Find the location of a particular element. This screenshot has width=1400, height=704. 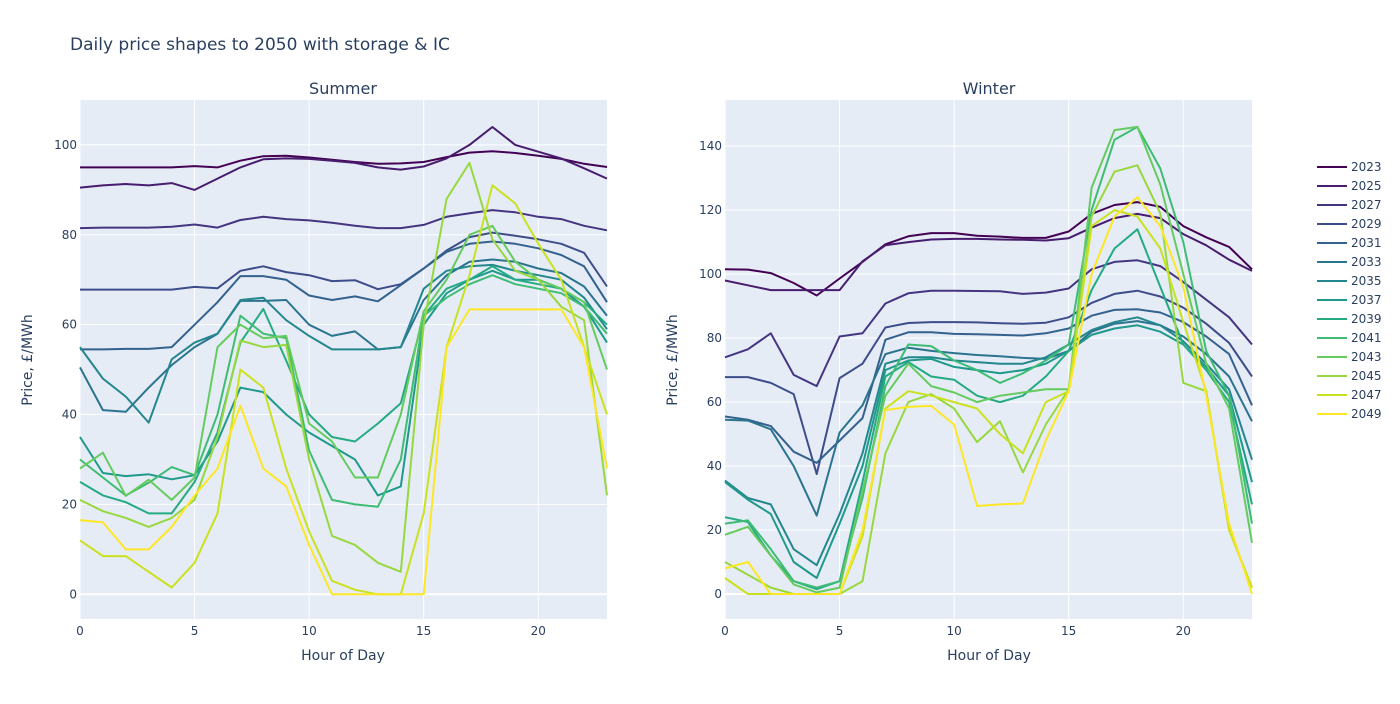

summer-subplot-title: Summer is located at coordinates (343, 88).